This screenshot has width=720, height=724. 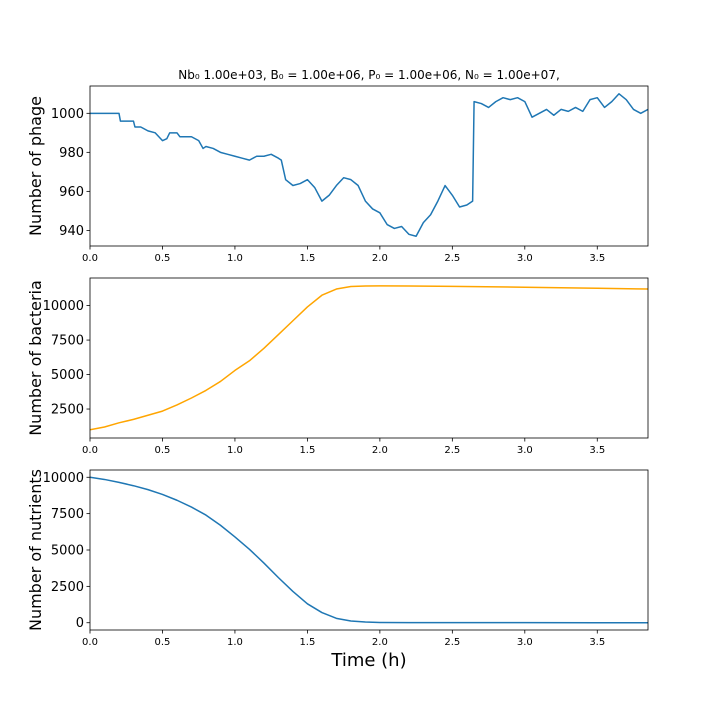 What do you see at coordinates (80, 623) in the screenshot?
I see `y-tick-label: 0` at bounding box center [80, 623].